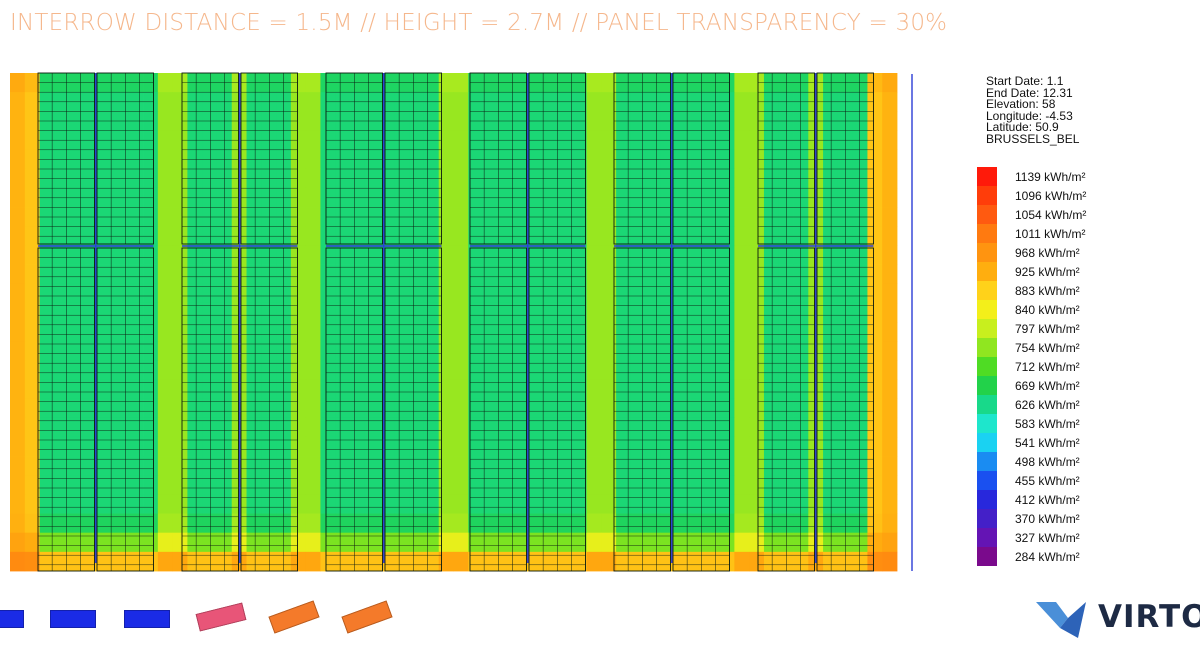 The height and width of the screenshot is (654, 1200). What do you see at coordinates (1047, 271) in the screenshot?
I see `legend-label: 925 kWh/m²` at bounding box center [1047, 271].